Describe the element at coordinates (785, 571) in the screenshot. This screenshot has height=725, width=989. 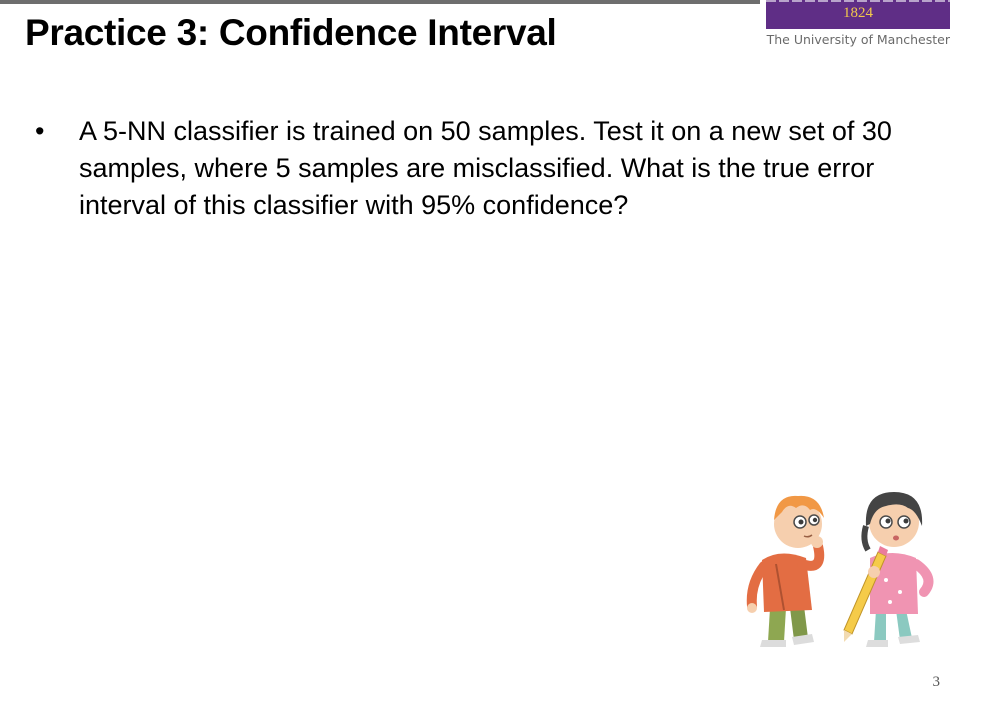
I see `boy-figure` at that location.